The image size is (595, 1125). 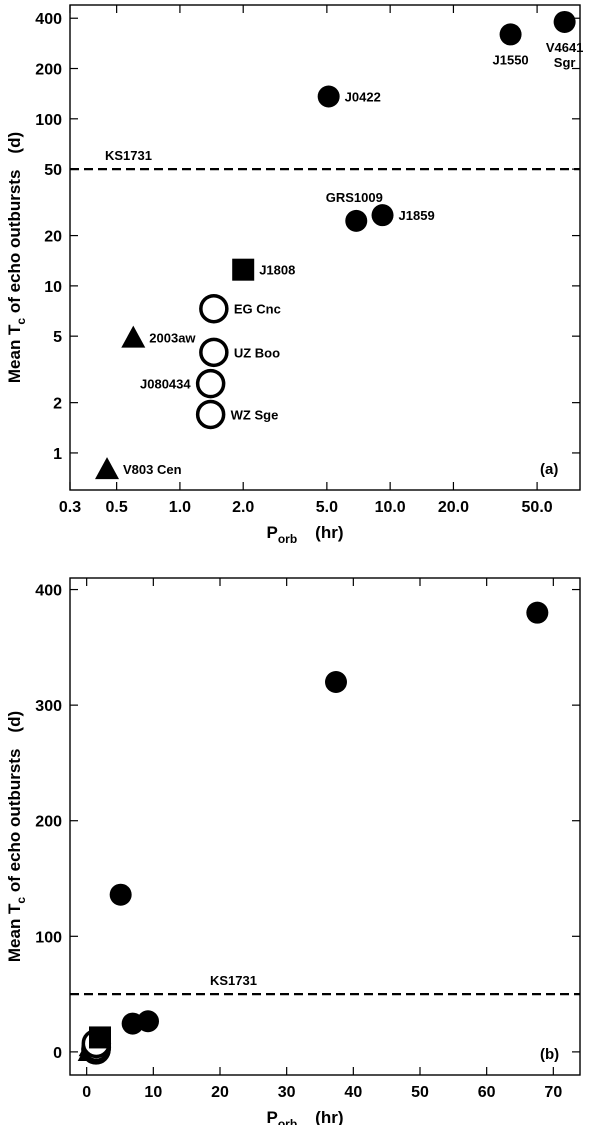 What do you see at coordinates (354, 197) in the screenshot?
I see `point-label: GRS1009` at bounding box center [354, 197].